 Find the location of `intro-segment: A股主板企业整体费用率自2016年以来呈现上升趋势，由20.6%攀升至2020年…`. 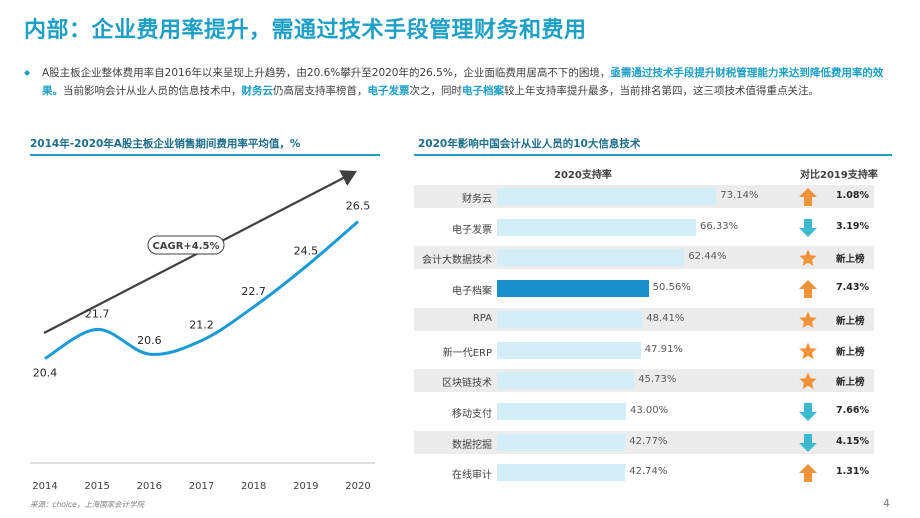

intro-segment: A股主板企业整体费用率自2016年以来呈现上升趋势，由20.6%攀升至2020年… is located at coordinates (326, 73).